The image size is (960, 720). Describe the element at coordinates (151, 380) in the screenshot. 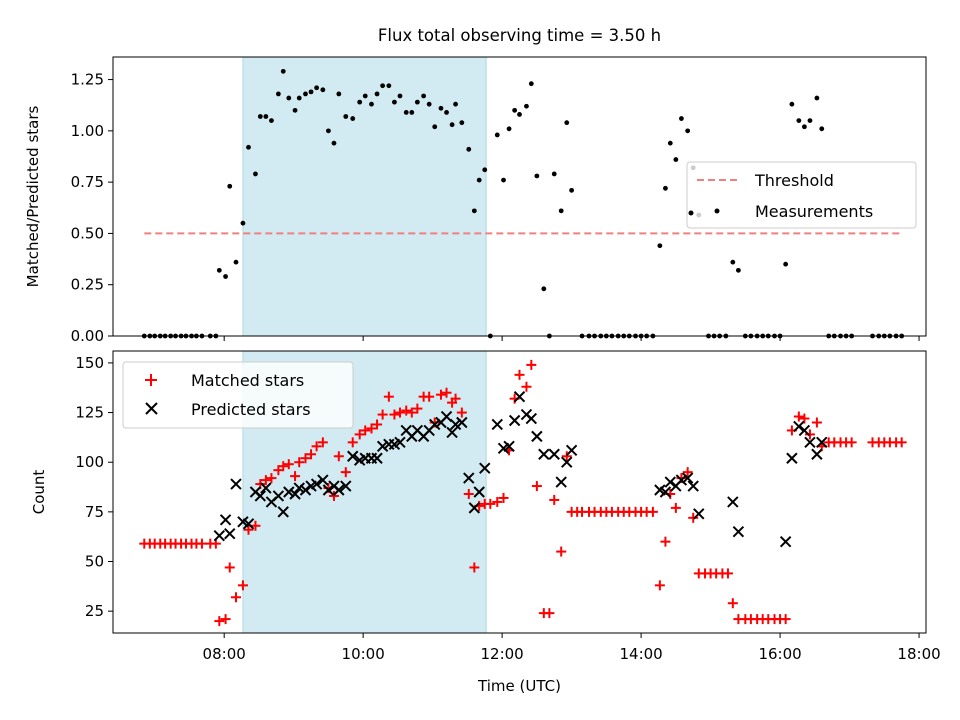

I see `legend-matched-swatch` at that location.